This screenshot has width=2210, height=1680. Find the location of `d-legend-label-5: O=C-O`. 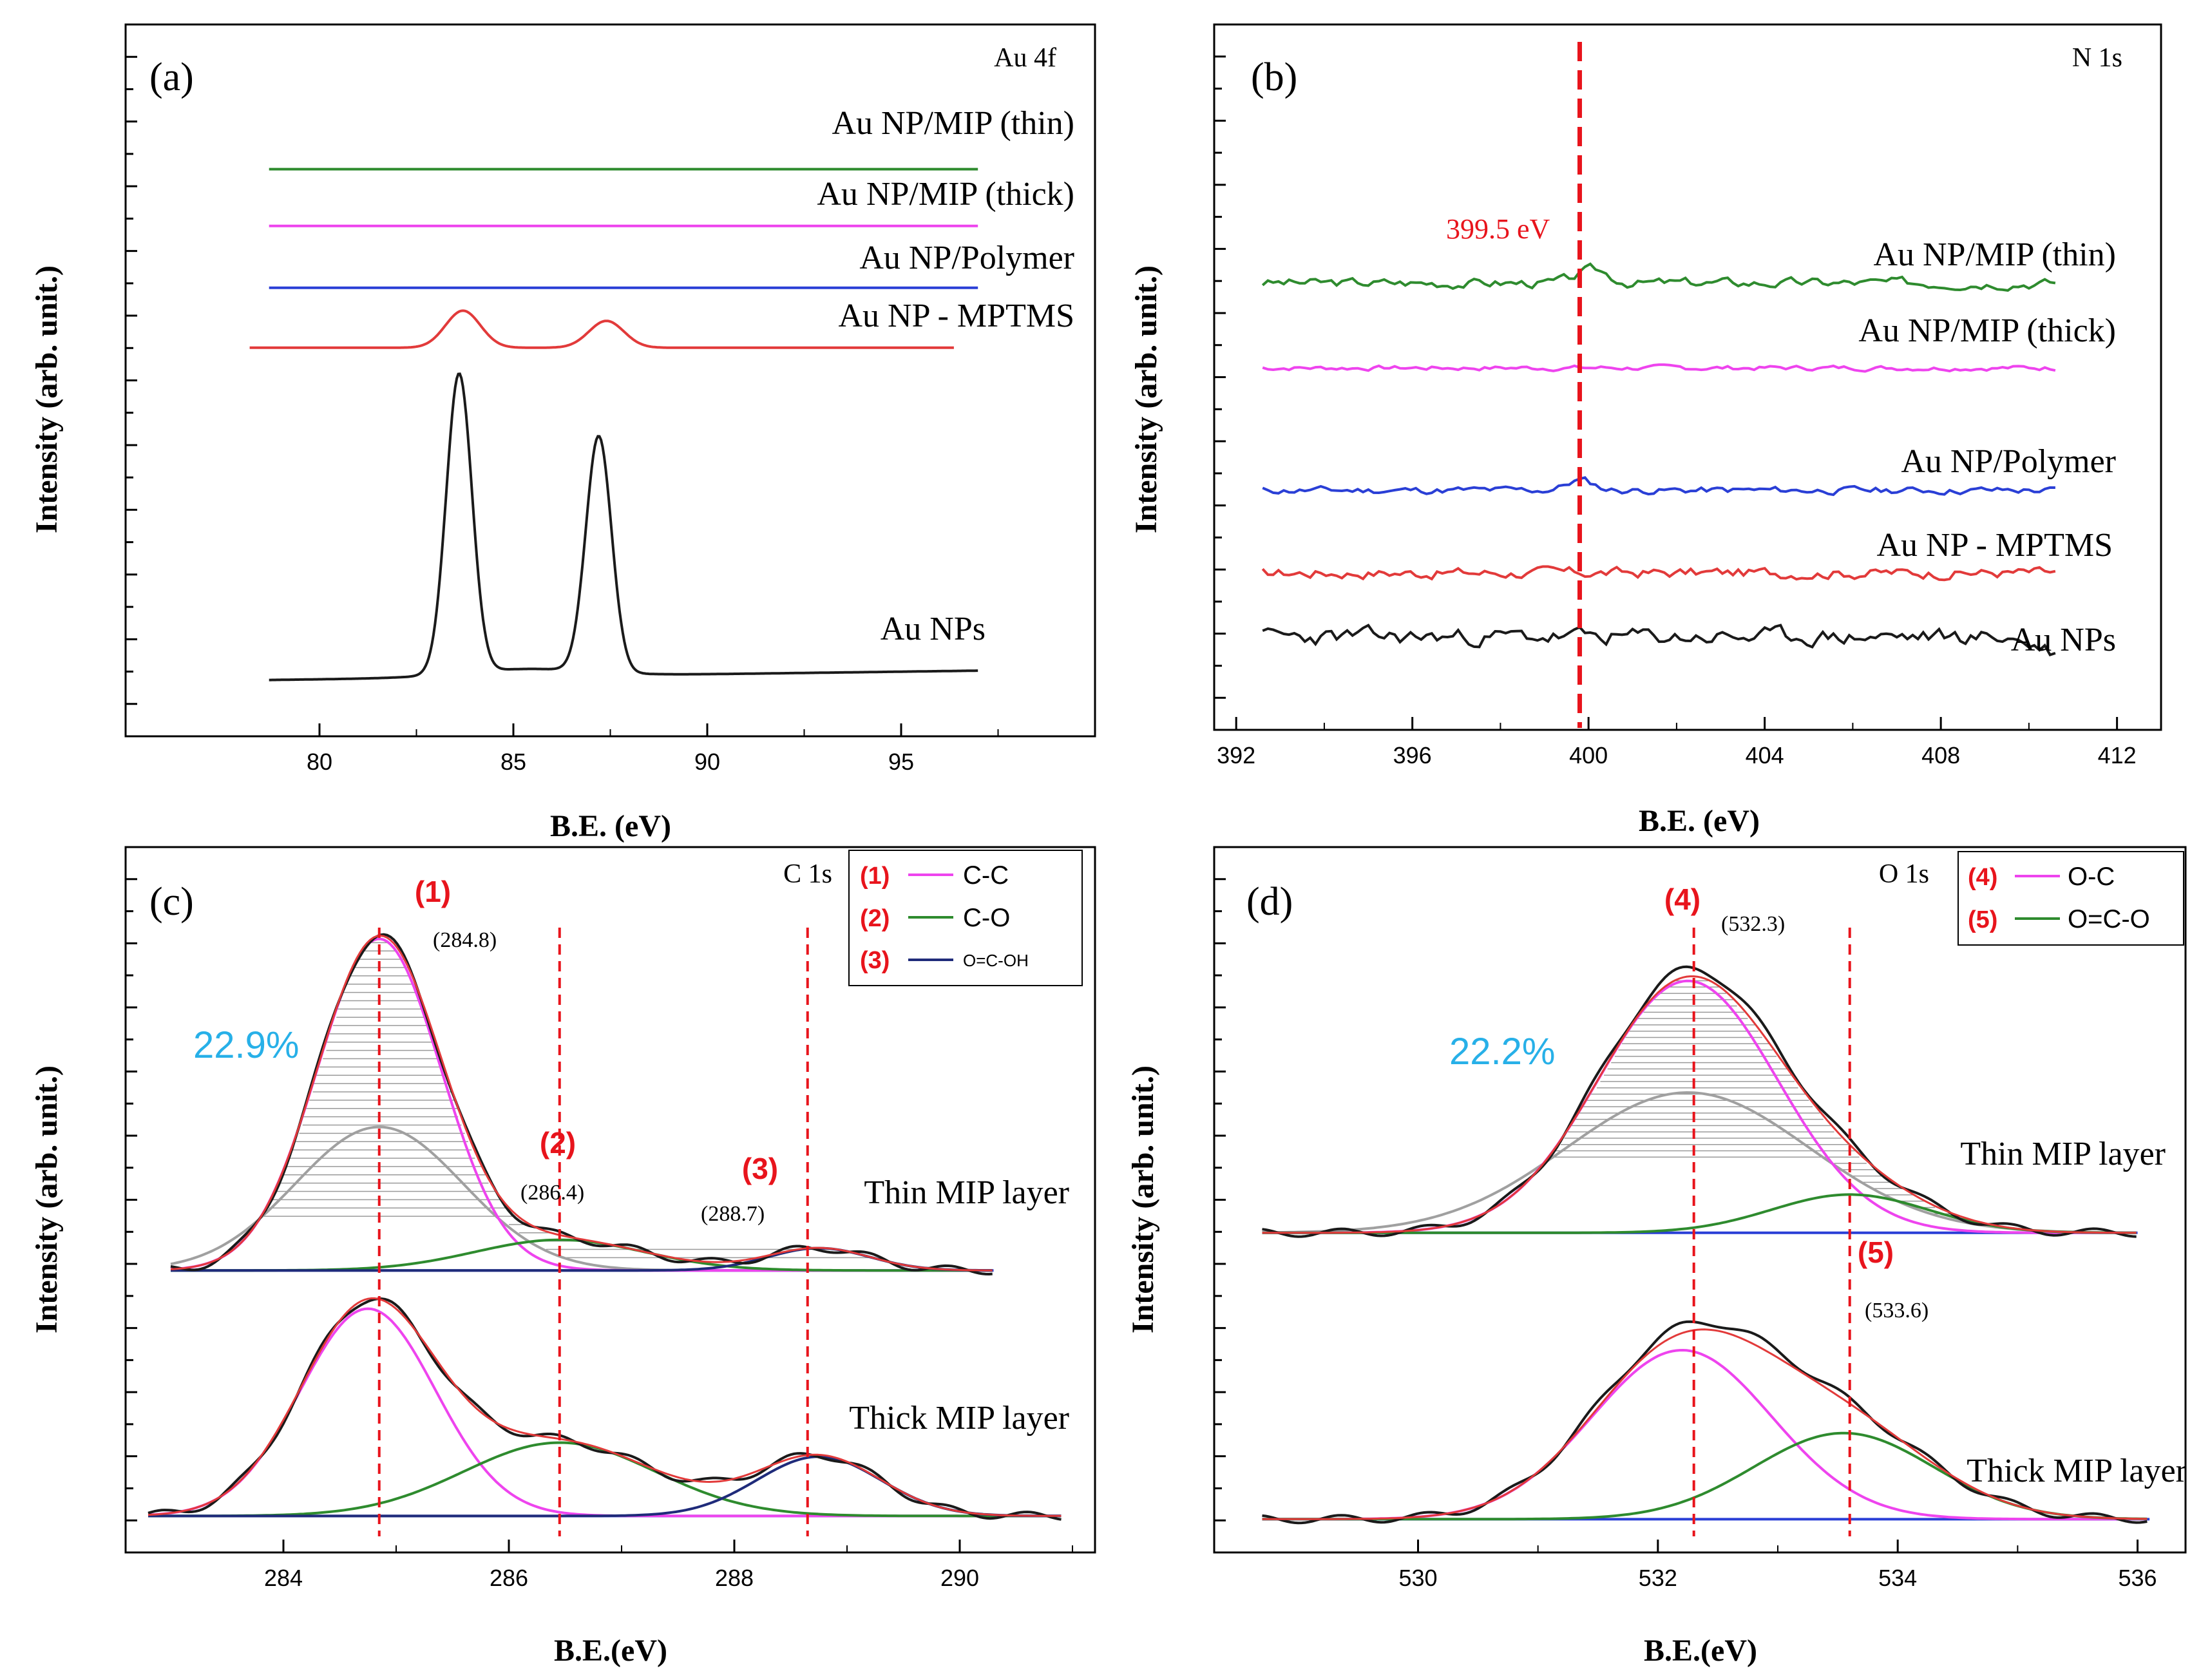

d-legend-label-5: O=C-O is located at coordinates (2109, 919).